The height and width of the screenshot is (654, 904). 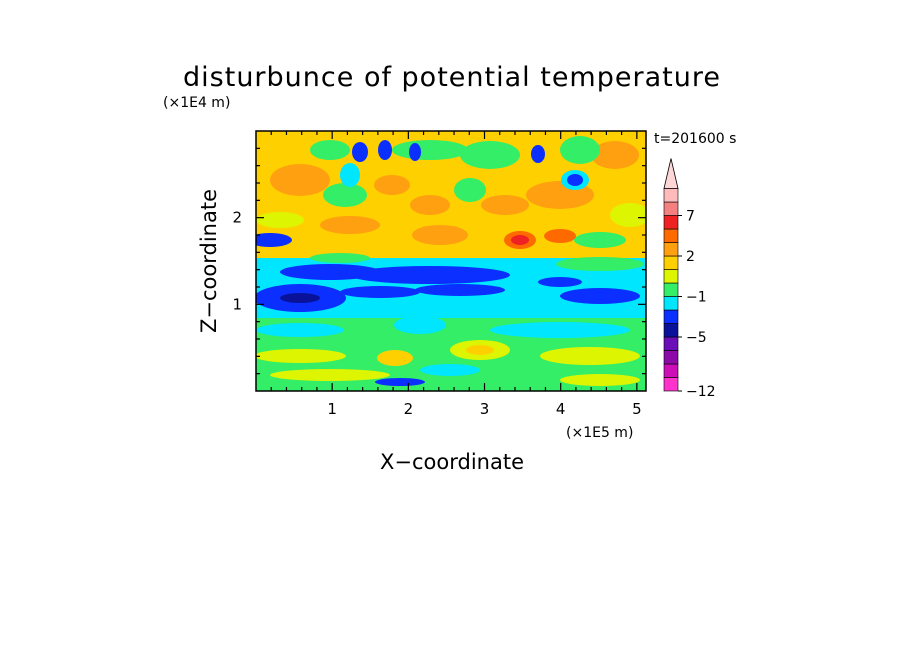 What do you see at coordinates (689, 279) in the screenshot?
I see `colorbar: −12−5−127` at bounding box center [689, 279].